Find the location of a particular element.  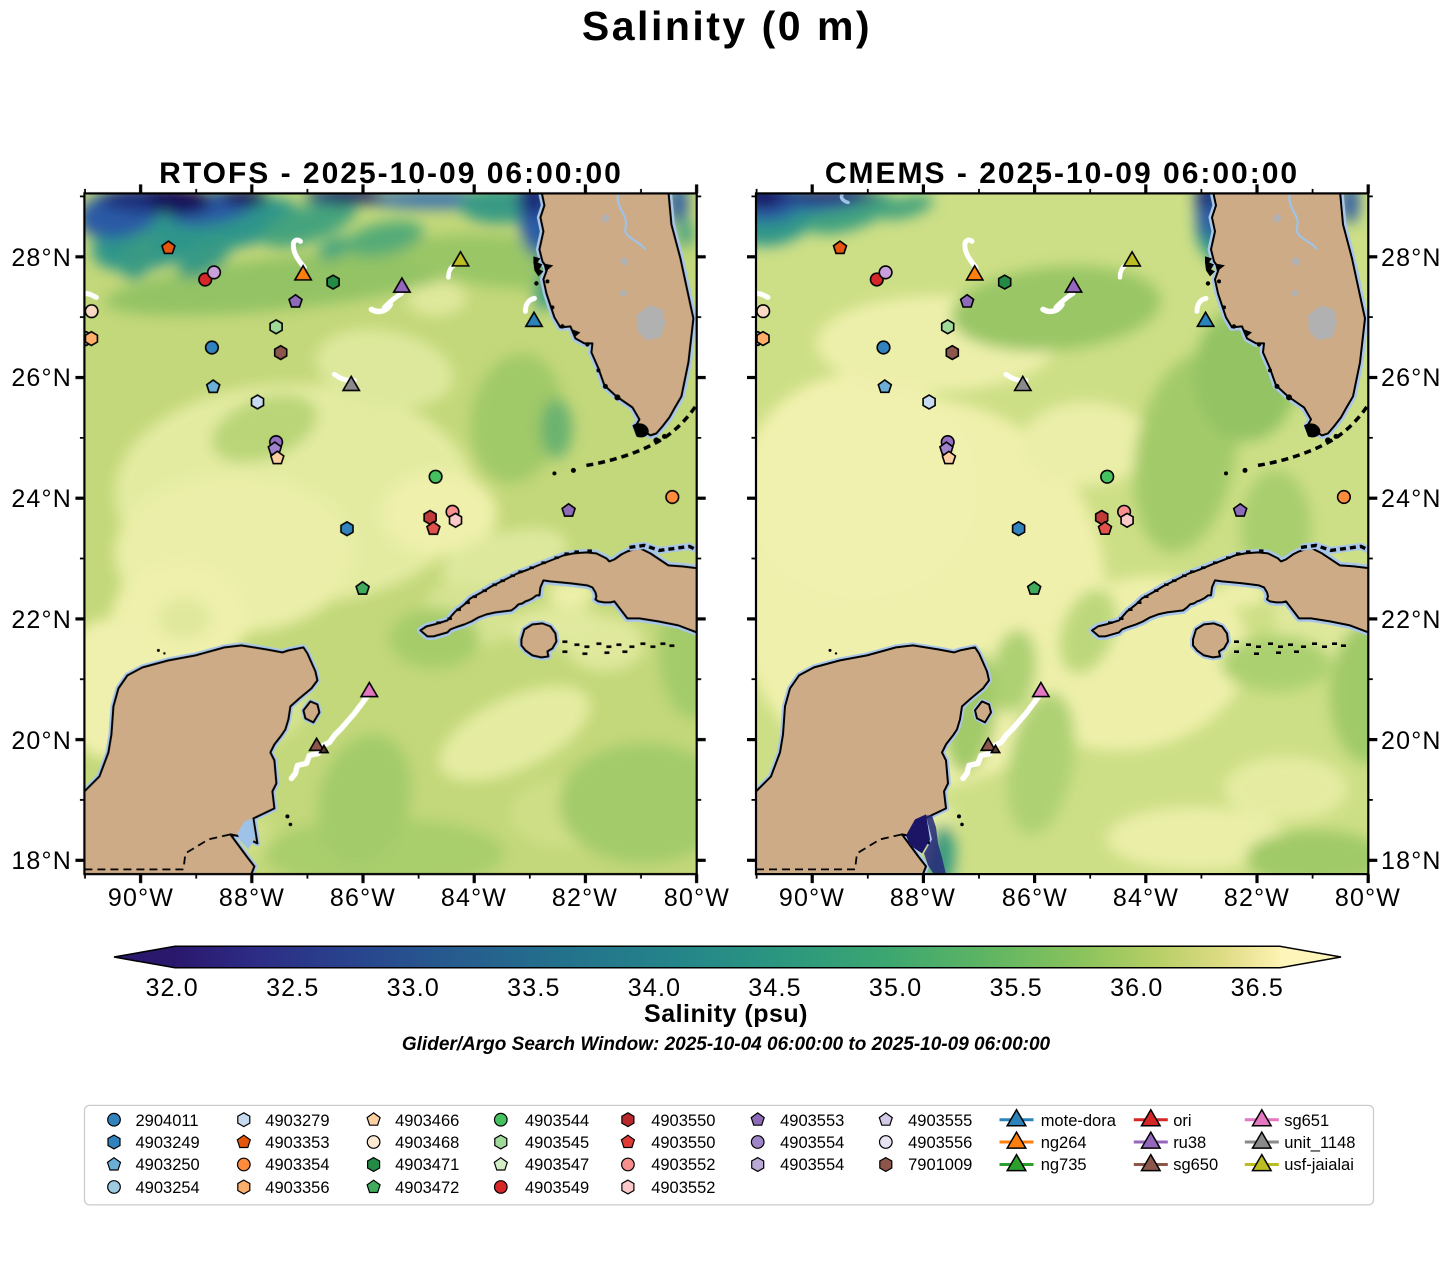

svg-text: 36.5 is located at coordinates (1257, 988).